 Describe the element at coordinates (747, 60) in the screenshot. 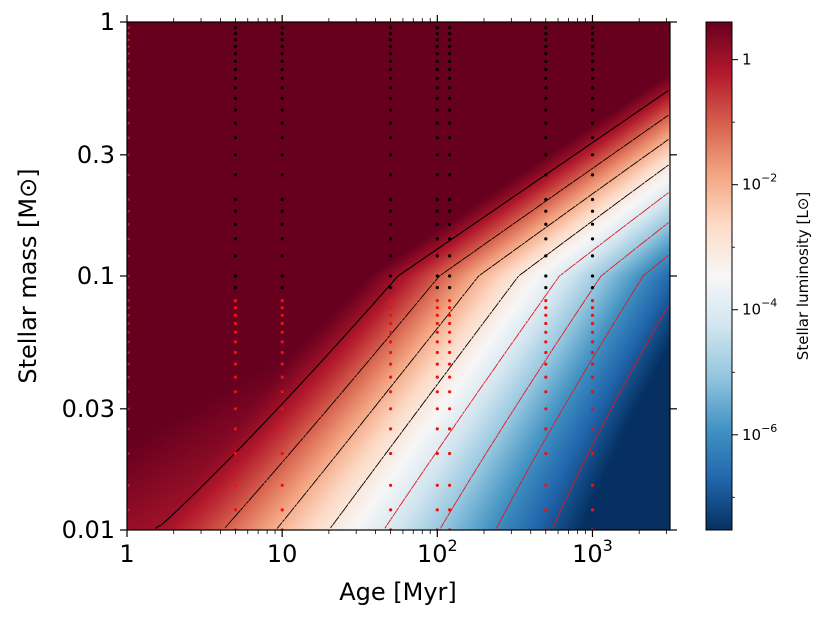

I see `colorbar-tick-label: 1` at that location.